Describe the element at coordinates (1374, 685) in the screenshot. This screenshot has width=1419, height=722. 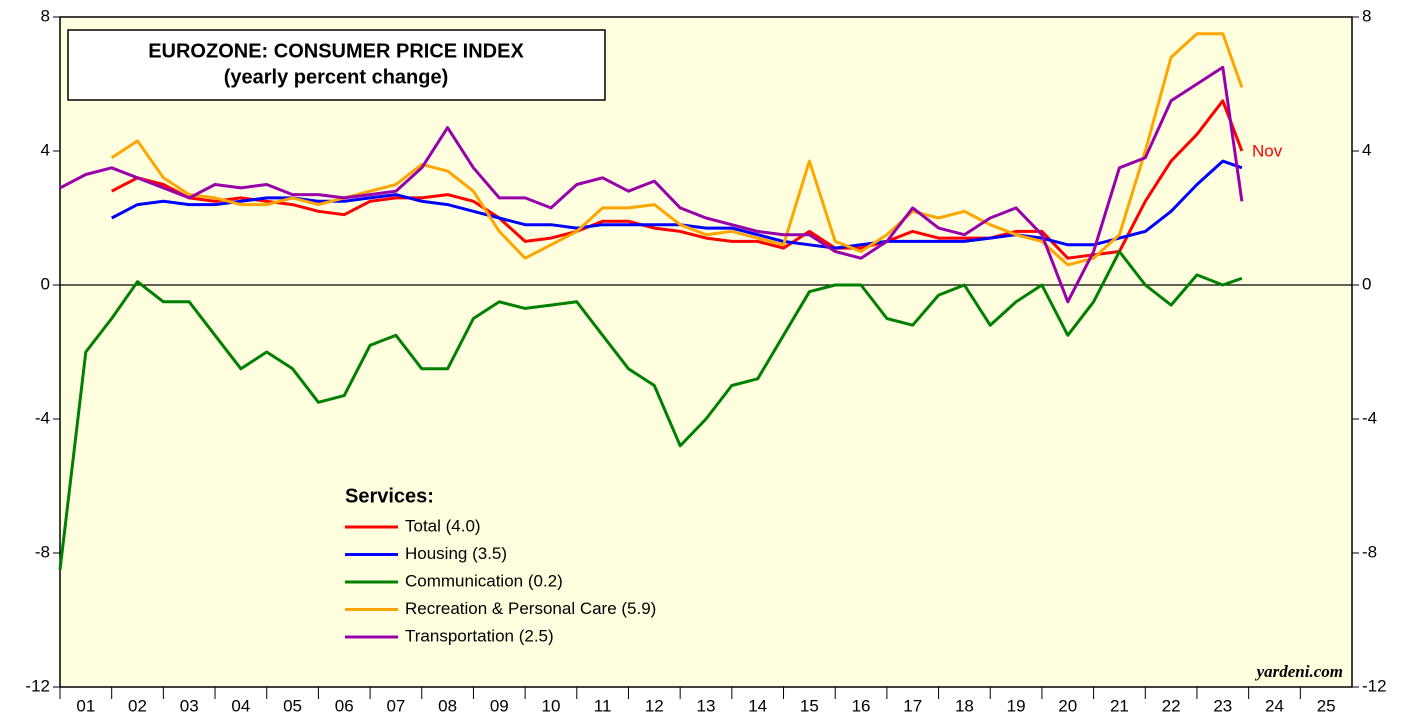
I see `y2-tick-label: -12` at that location.